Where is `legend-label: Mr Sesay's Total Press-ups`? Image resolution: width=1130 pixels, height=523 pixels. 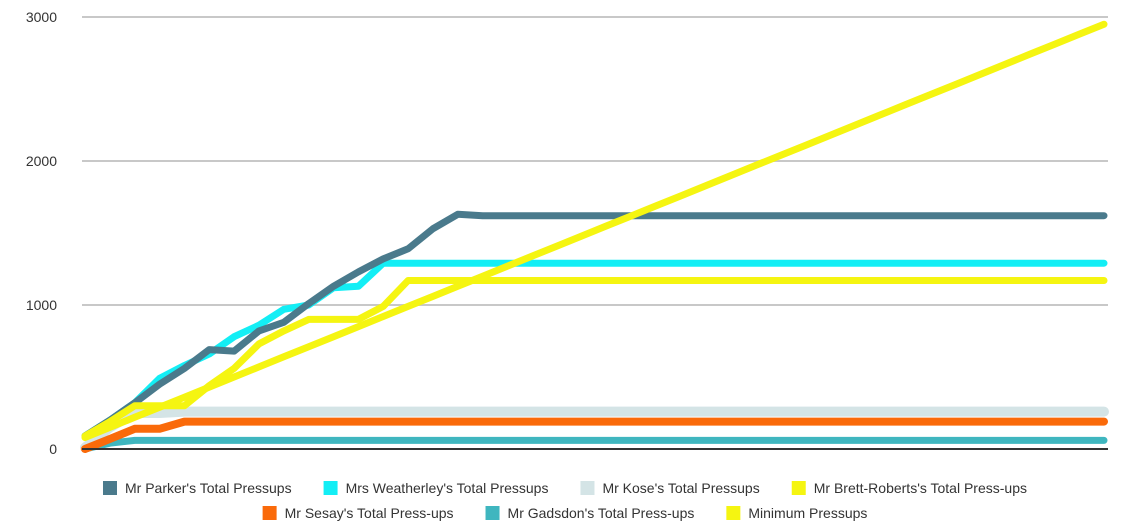 legend-label: Mr Sesay's Total Press-ups is located at coordinates (369, 513).